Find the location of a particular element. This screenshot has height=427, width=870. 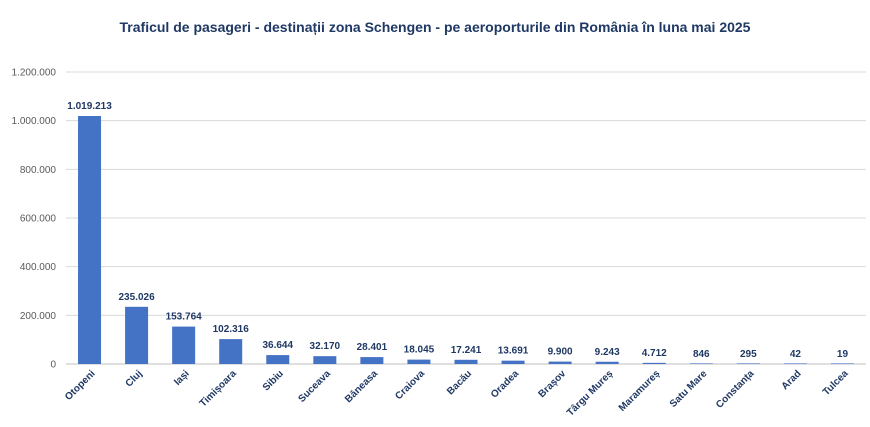

category-label: Băneasa is located at coordinates (361, 386).